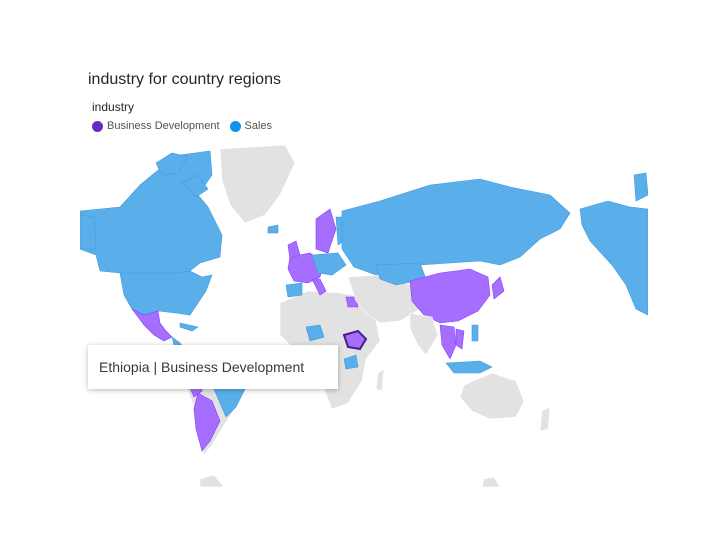  I want to click on legend-item-sales: Sales, so click(251, 126).